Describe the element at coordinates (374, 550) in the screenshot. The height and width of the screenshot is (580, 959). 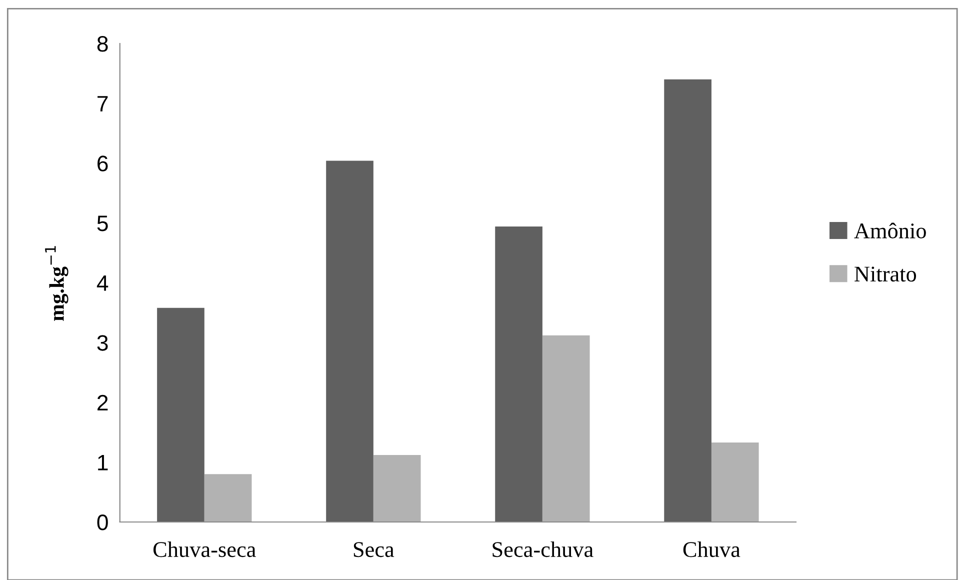
I see `x-tick-label: Seca` at that location.